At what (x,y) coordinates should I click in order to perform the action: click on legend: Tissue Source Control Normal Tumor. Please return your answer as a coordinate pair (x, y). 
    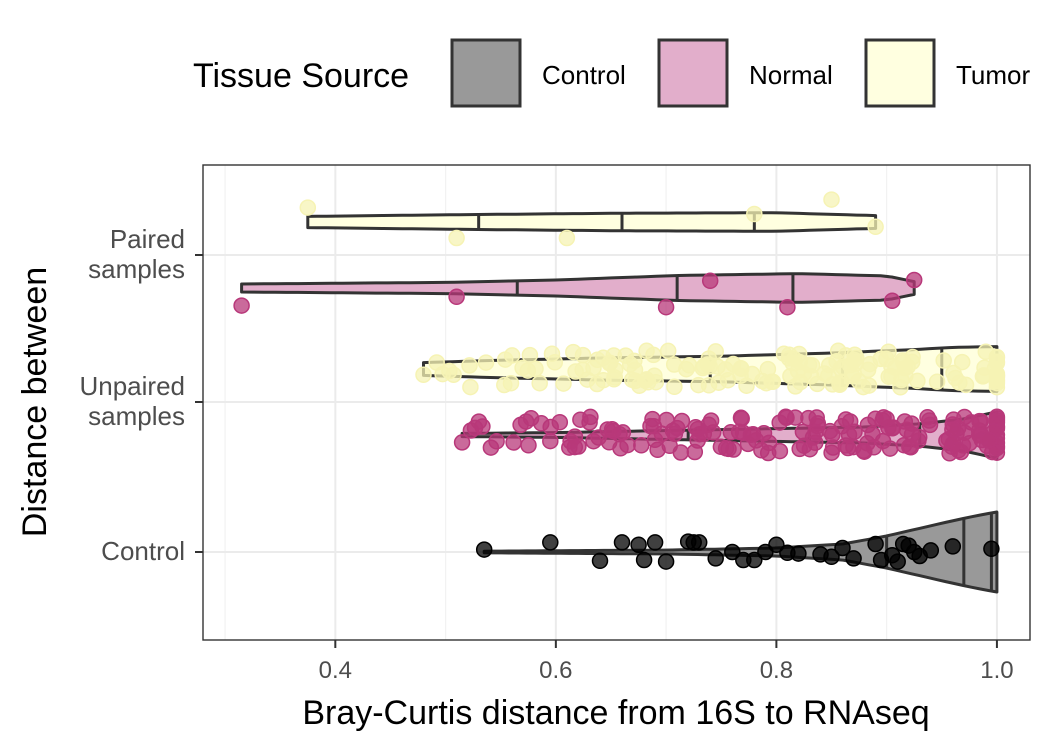
    Looking at the image, I should click on (611, 73).